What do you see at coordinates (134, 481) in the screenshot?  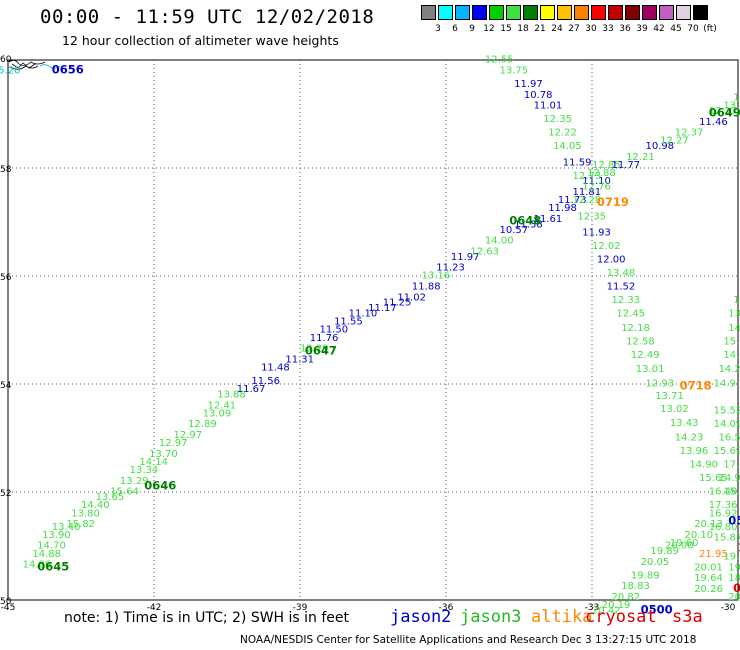 I see `wave-height-value: 13.29` at bounding box center [134, 481].